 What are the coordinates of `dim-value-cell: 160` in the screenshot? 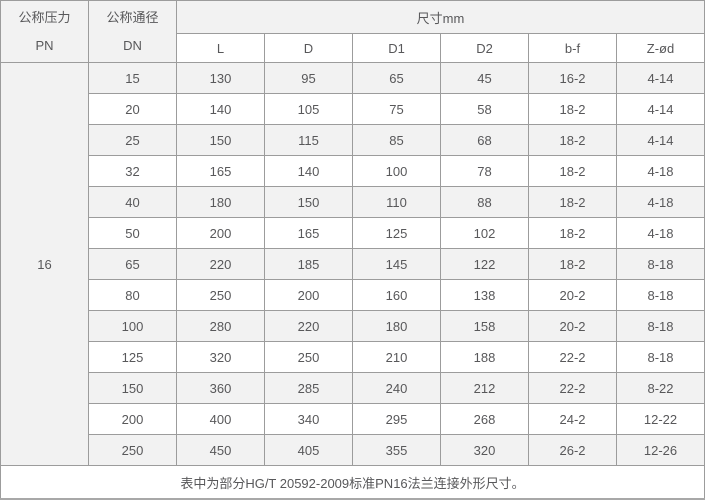 It's located at (396, 295).